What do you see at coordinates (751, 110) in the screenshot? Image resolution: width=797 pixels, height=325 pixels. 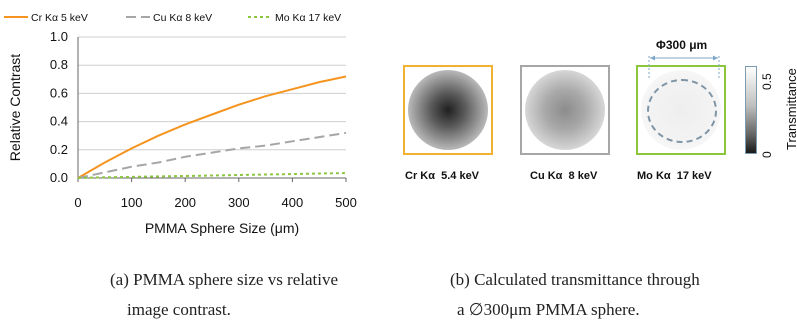 I see `transmittance-colorbar` at bounding box center [751, 110].